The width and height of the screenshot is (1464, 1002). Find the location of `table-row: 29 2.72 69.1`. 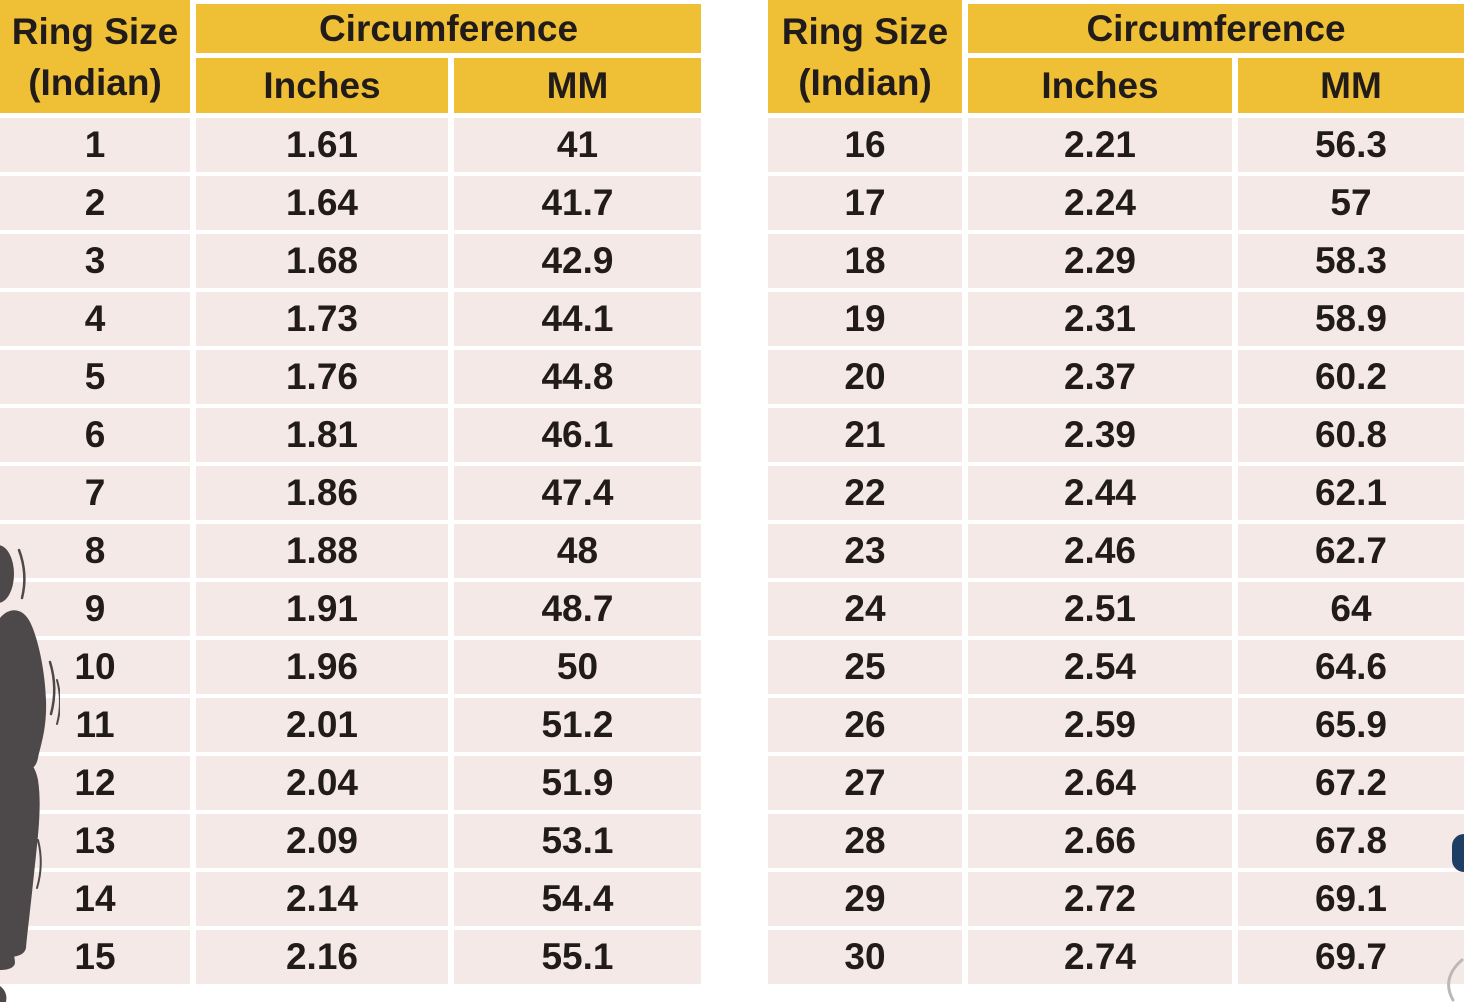

table-row: 29 2.72 69.1 is located at coordinates (1116, 899).